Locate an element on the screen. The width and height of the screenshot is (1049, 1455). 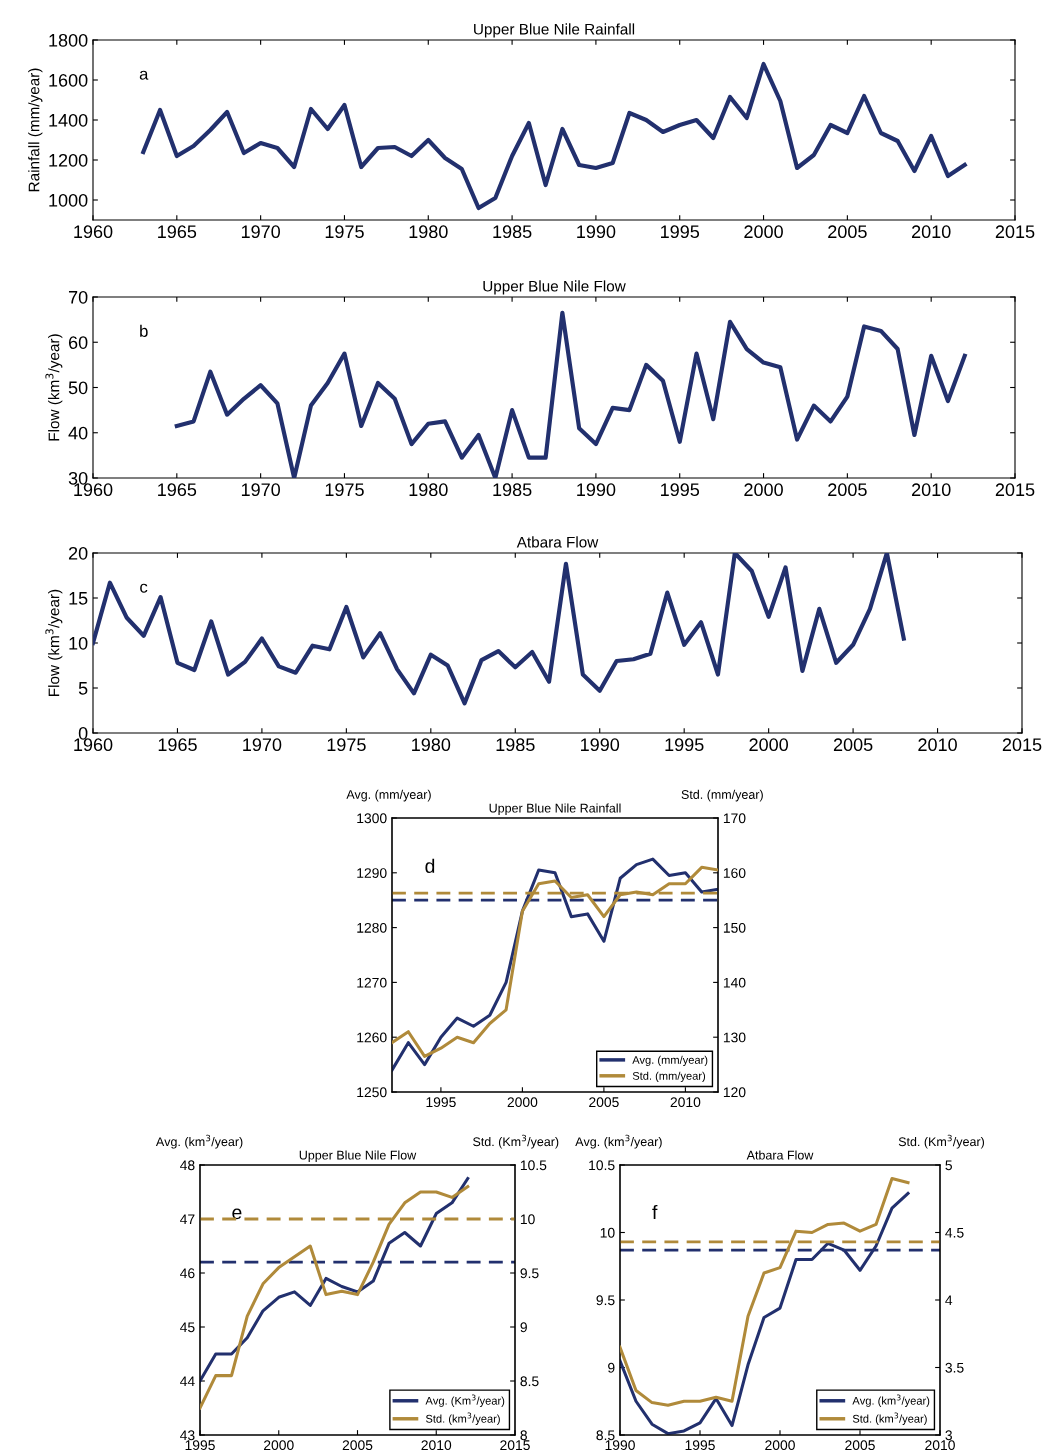
y2-tick-label: 130 is located at coordinates (734, 1037).